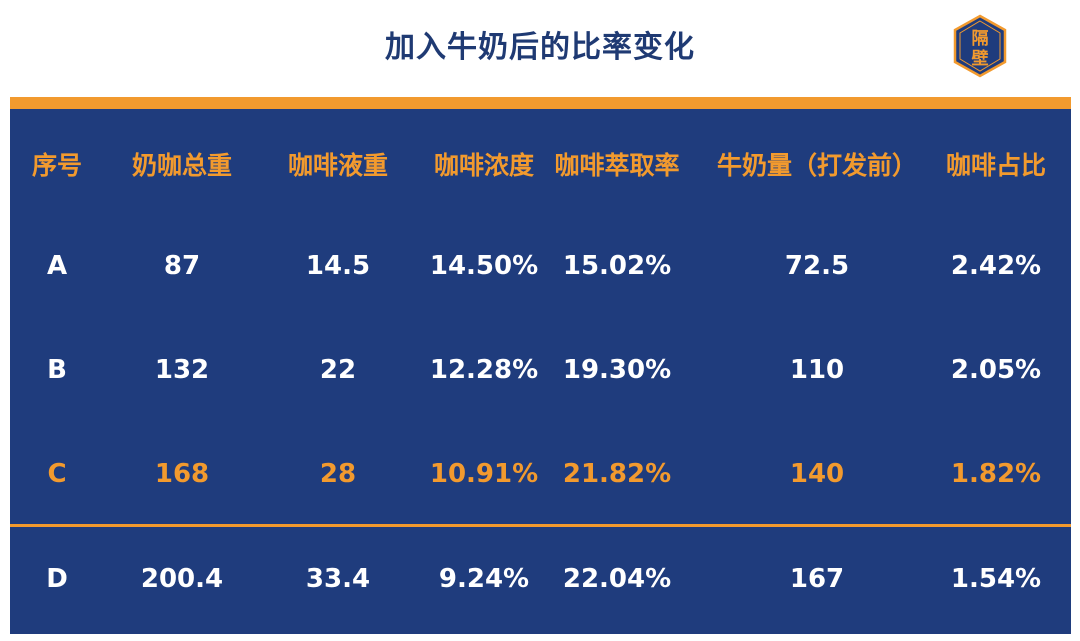 This screenshot has width=1080, height=641. What do you see at coordinates (484, 370) in the screenshot?
I see `table-cell: 12.28%` at bounding box center [484, 370].